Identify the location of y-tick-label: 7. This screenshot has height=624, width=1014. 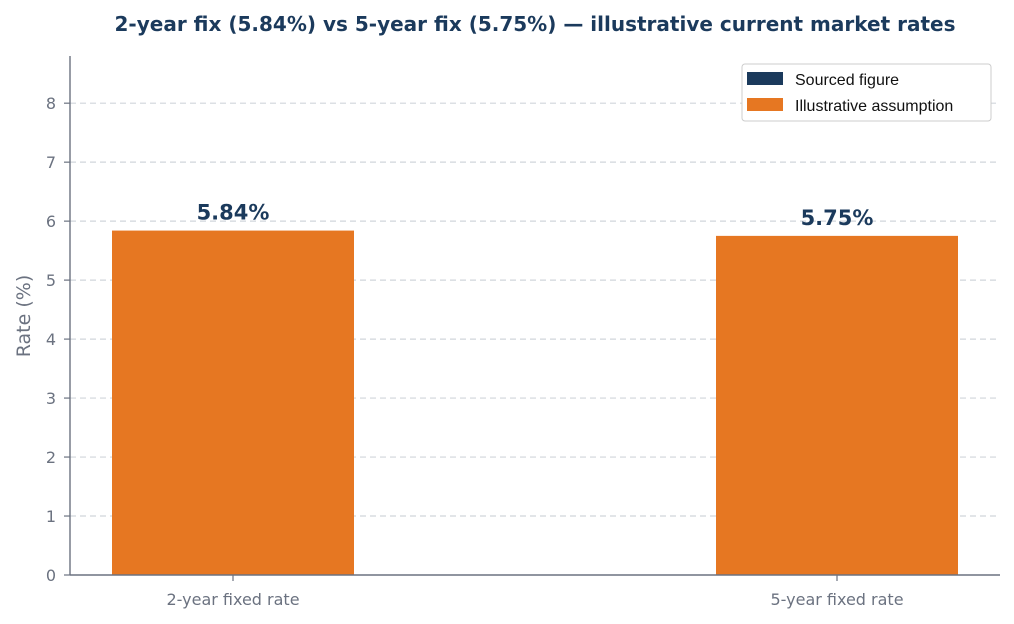
(51, 162).